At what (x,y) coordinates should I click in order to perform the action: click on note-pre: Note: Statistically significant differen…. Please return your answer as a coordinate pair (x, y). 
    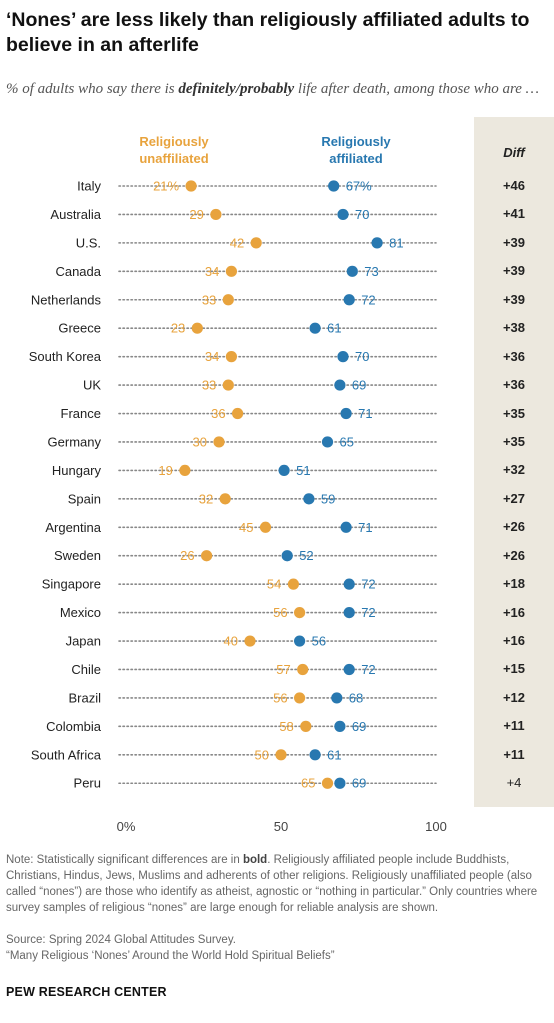
    Looking at the image, I should click on (124, 860).